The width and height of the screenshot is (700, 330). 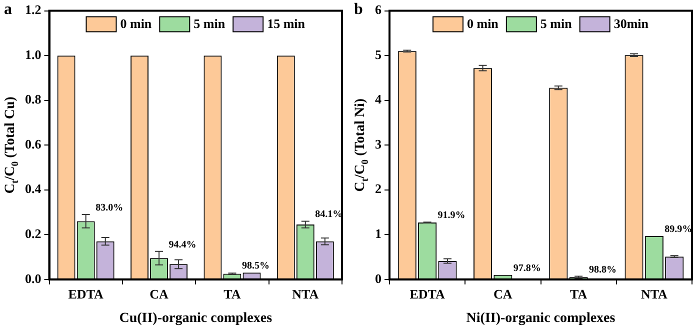 I want to click on y-tick-label: 0, so click(x=378, y=278).